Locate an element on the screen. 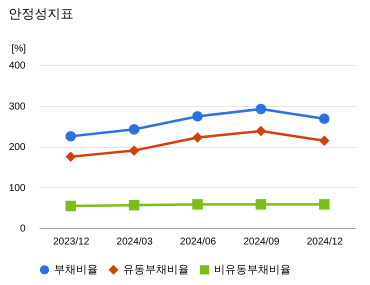 Image resolution: width=370 pixels, height=285 pixels. legend-label: 비유동부채비율 is located at coordinates (252, 270).